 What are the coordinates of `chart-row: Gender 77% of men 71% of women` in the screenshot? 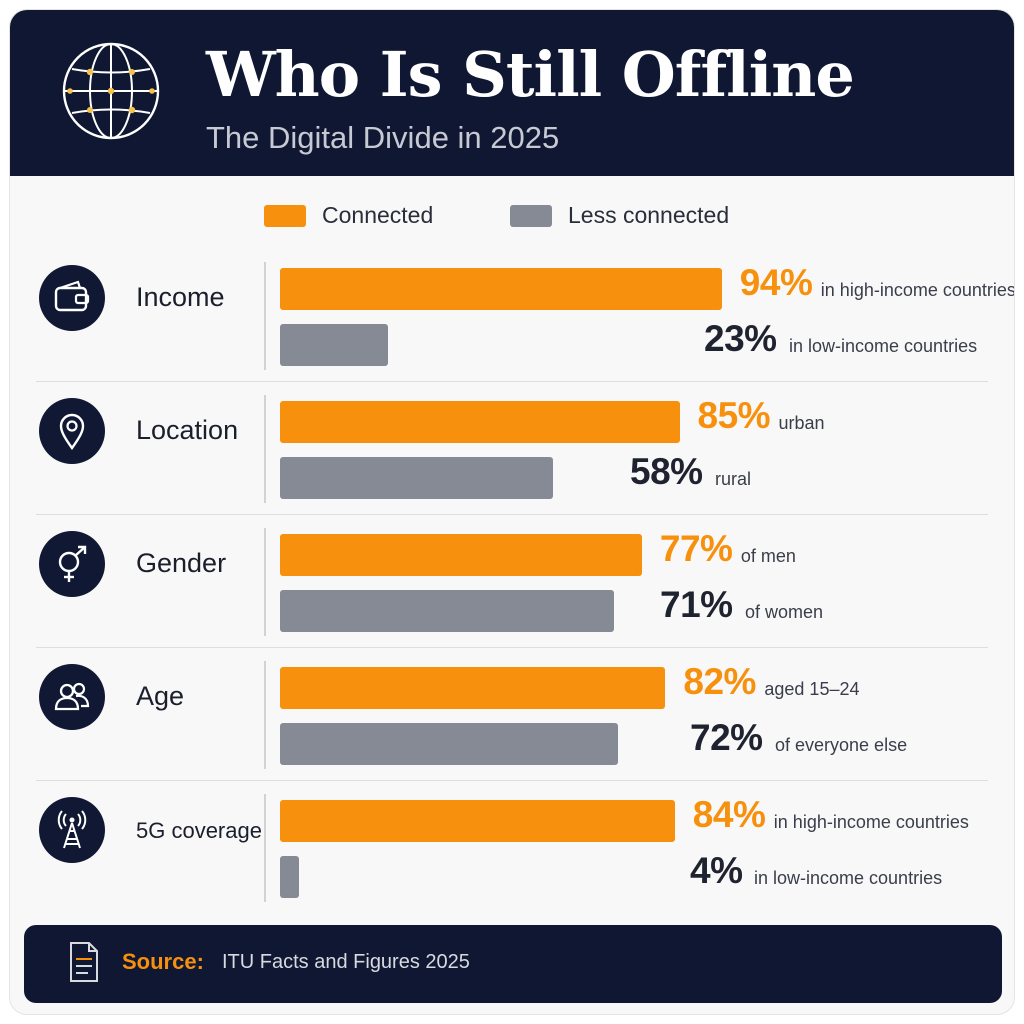 It's located at (512, 590).